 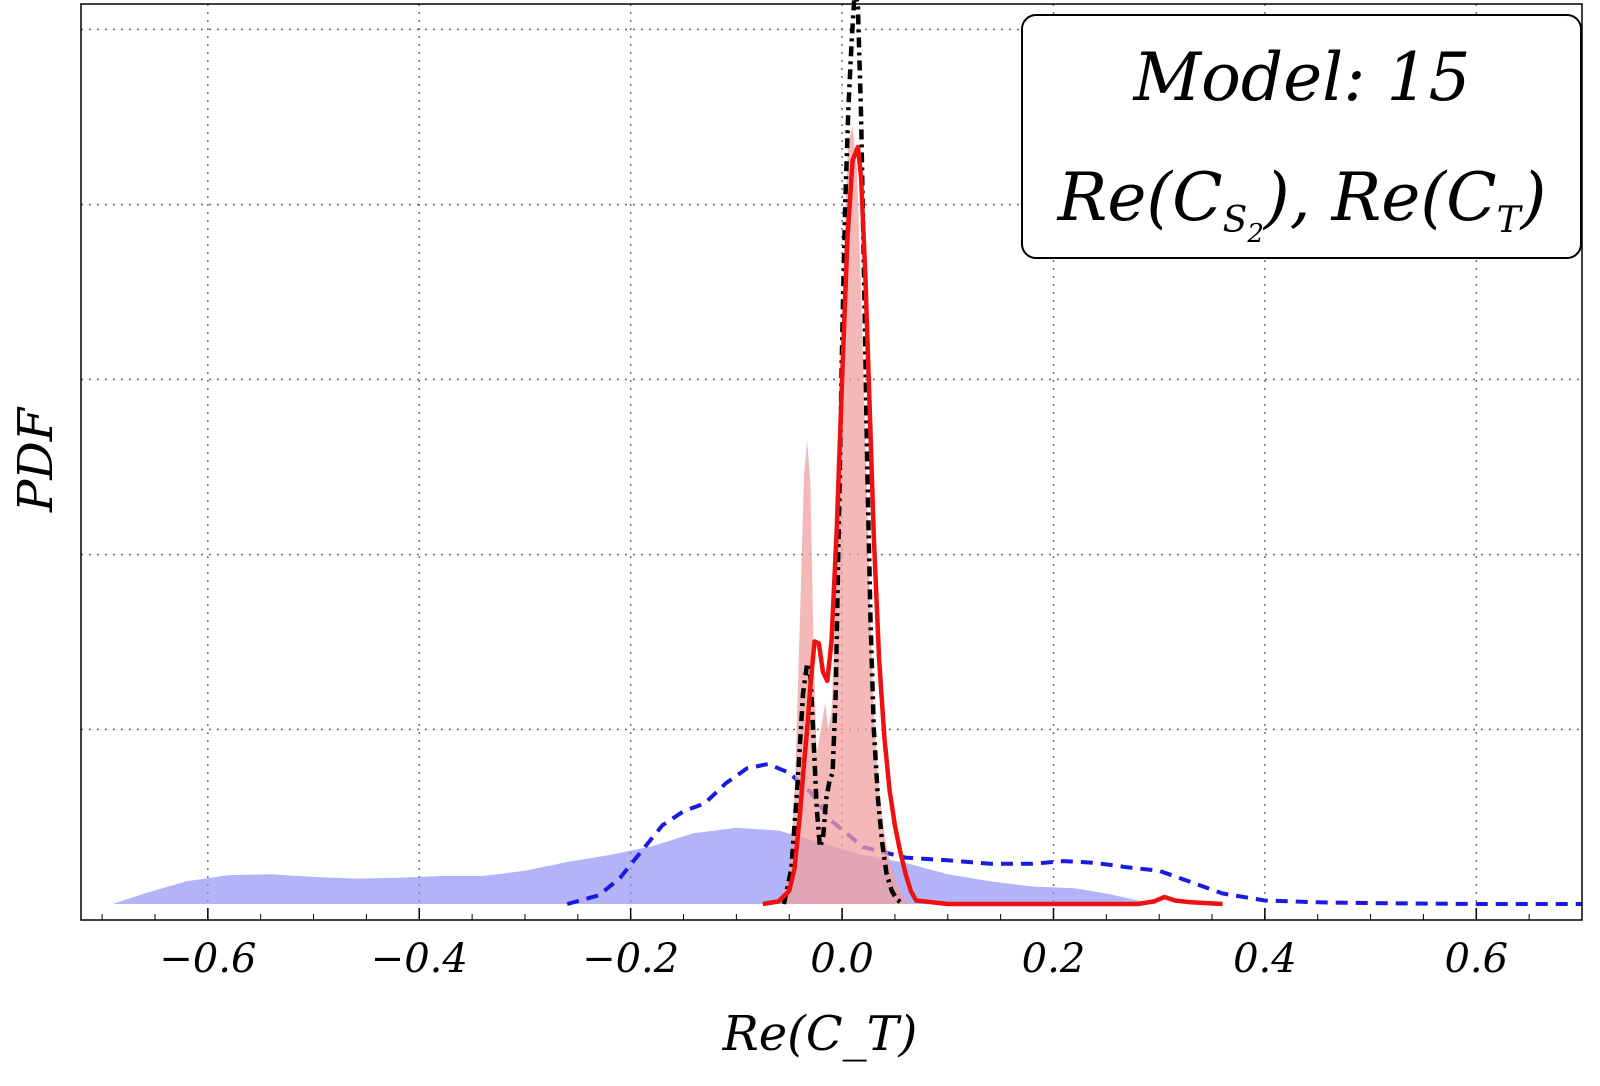 What do you see at coordinates (36, 459) in the screenshot?
I see `y-axis-label: PDF` at bounding box center [36, 459].